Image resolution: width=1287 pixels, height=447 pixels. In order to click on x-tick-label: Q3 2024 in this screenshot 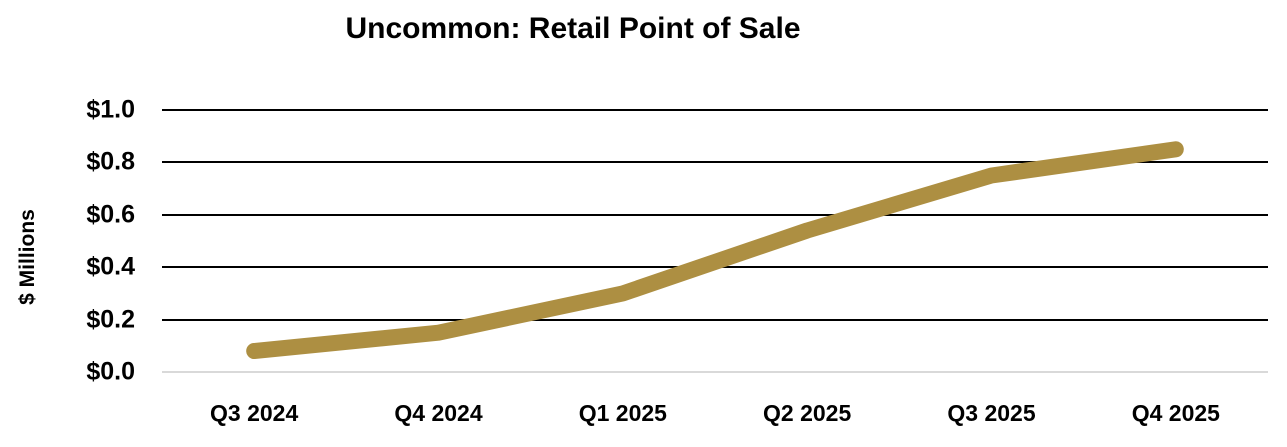, I will do `click(254, 413)`.